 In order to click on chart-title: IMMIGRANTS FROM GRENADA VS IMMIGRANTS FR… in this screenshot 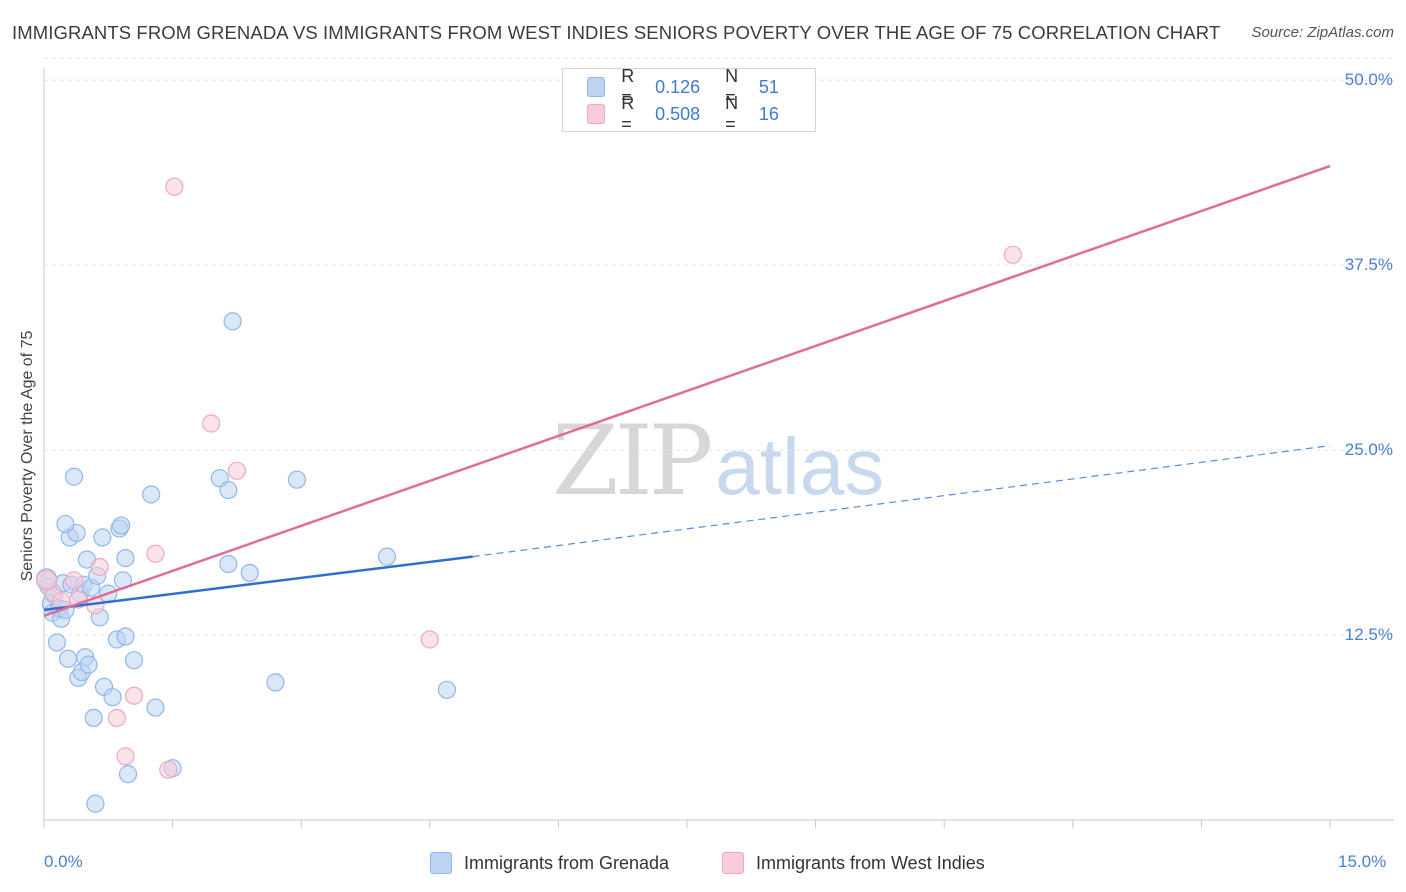, I will do `click(616, 32)`.